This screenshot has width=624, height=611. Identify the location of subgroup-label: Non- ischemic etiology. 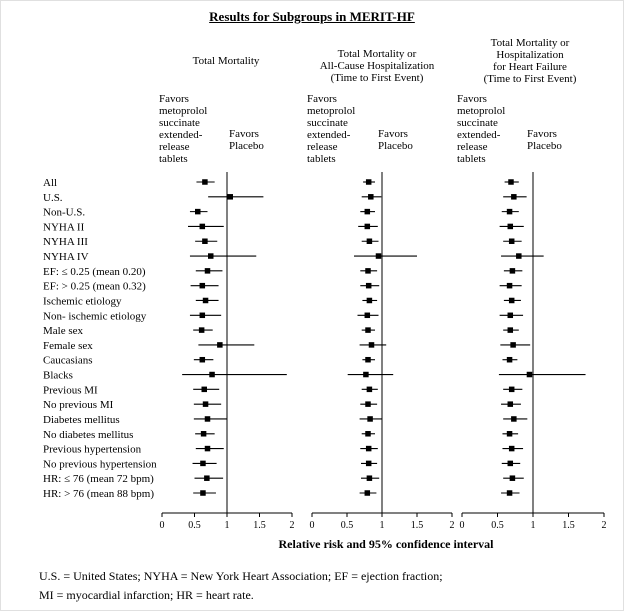
(95, 316).